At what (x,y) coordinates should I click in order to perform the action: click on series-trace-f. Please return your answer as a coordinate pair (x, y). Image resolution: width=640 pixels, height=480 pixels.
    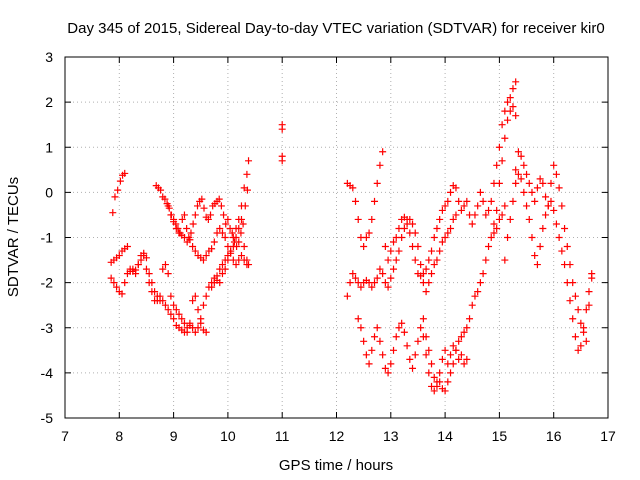
    Looking at the image, I should click on (230, 253).